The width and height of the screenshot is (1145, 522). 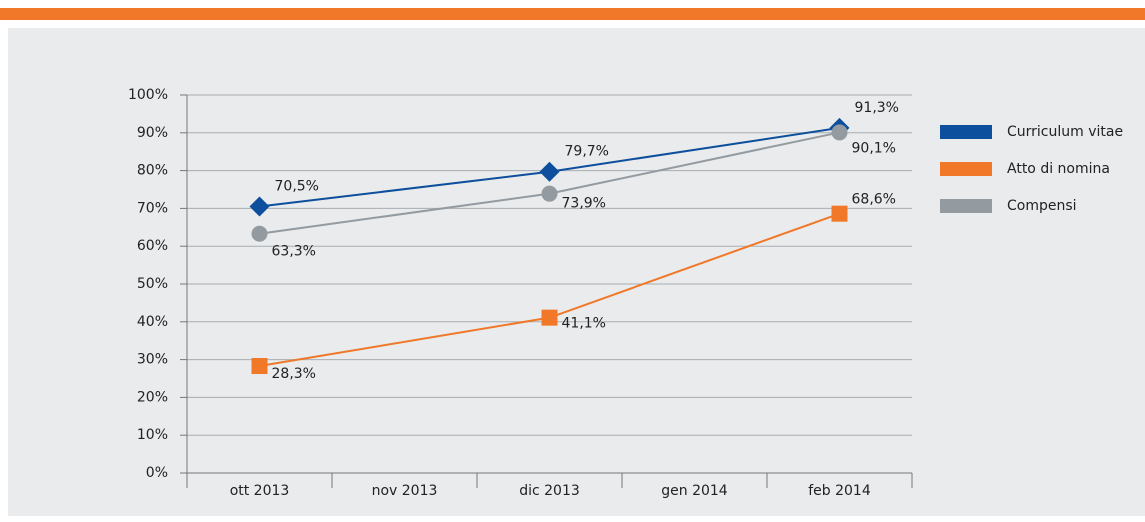 I want to click on y-tick-label: 0%, so click(x=157, y=473).